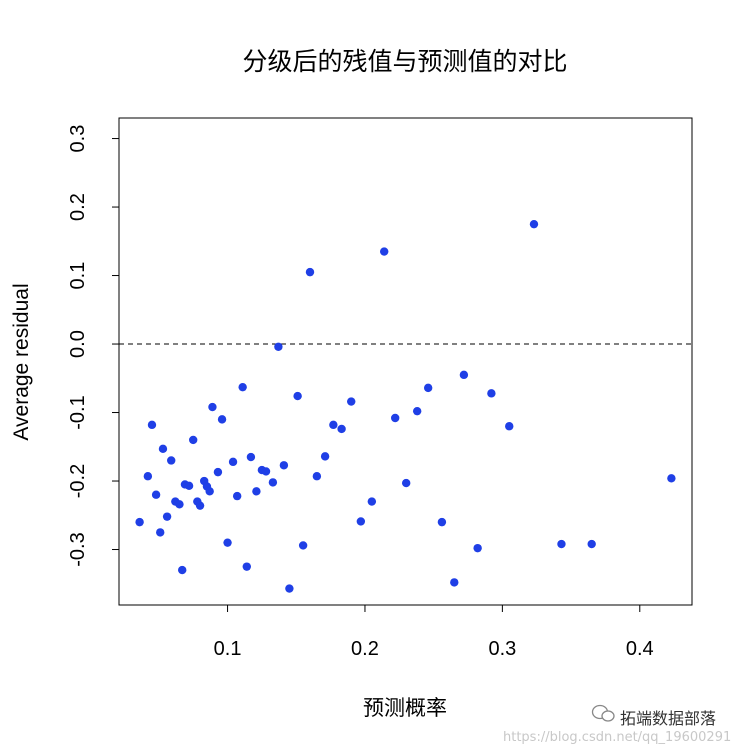  Describe the element at coordinates (228, 649) in the screenshot. I see `x-tick-label: 0.1` at that location.